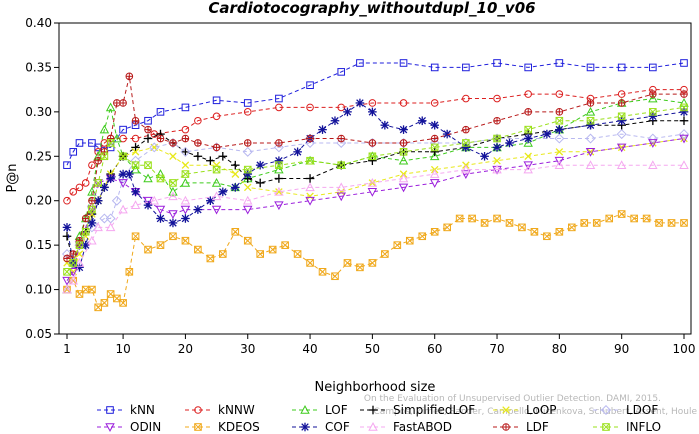 This screenshot has height=434, width=699. What do you see at coordinates (320, 410) in the screenshot?
I see `legend-item-lof: LOF` at bounding box center [320, 410].